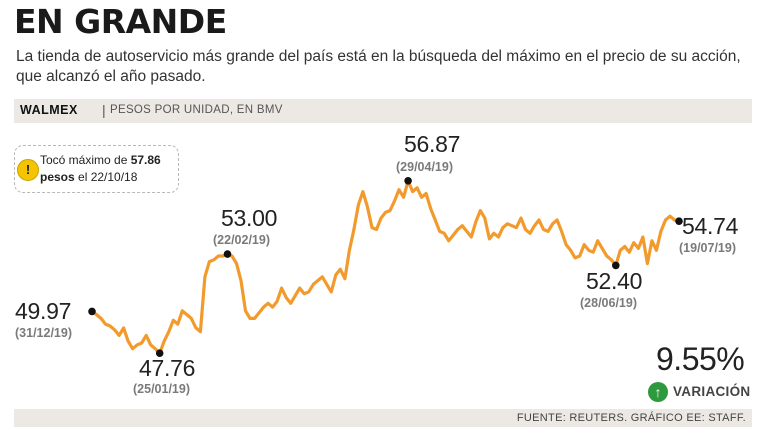 The width and height of the screenshot is (768, 433). I want to click on variation-label: VARIACIÓN, so click(712, 391).